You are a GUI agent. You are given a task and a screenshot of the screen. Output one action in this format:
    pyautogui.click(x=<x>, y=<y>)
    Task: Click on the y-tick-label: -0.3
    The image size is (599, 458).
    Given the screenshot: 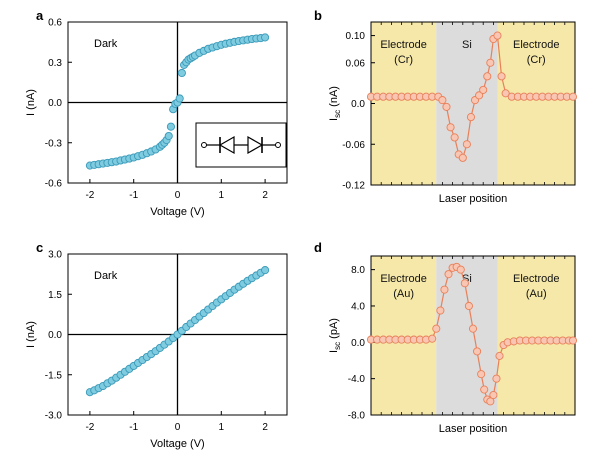 What is the action you would take?
    pyautogui.click(x=54, y=143)
    